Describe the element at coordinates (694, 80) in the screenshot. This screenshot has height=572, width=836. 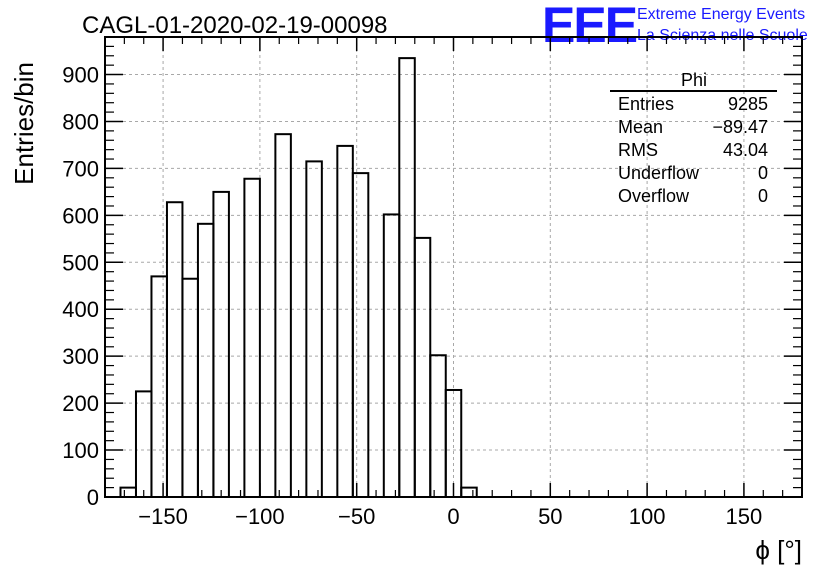
I see `stats-title: Phi` at that location.